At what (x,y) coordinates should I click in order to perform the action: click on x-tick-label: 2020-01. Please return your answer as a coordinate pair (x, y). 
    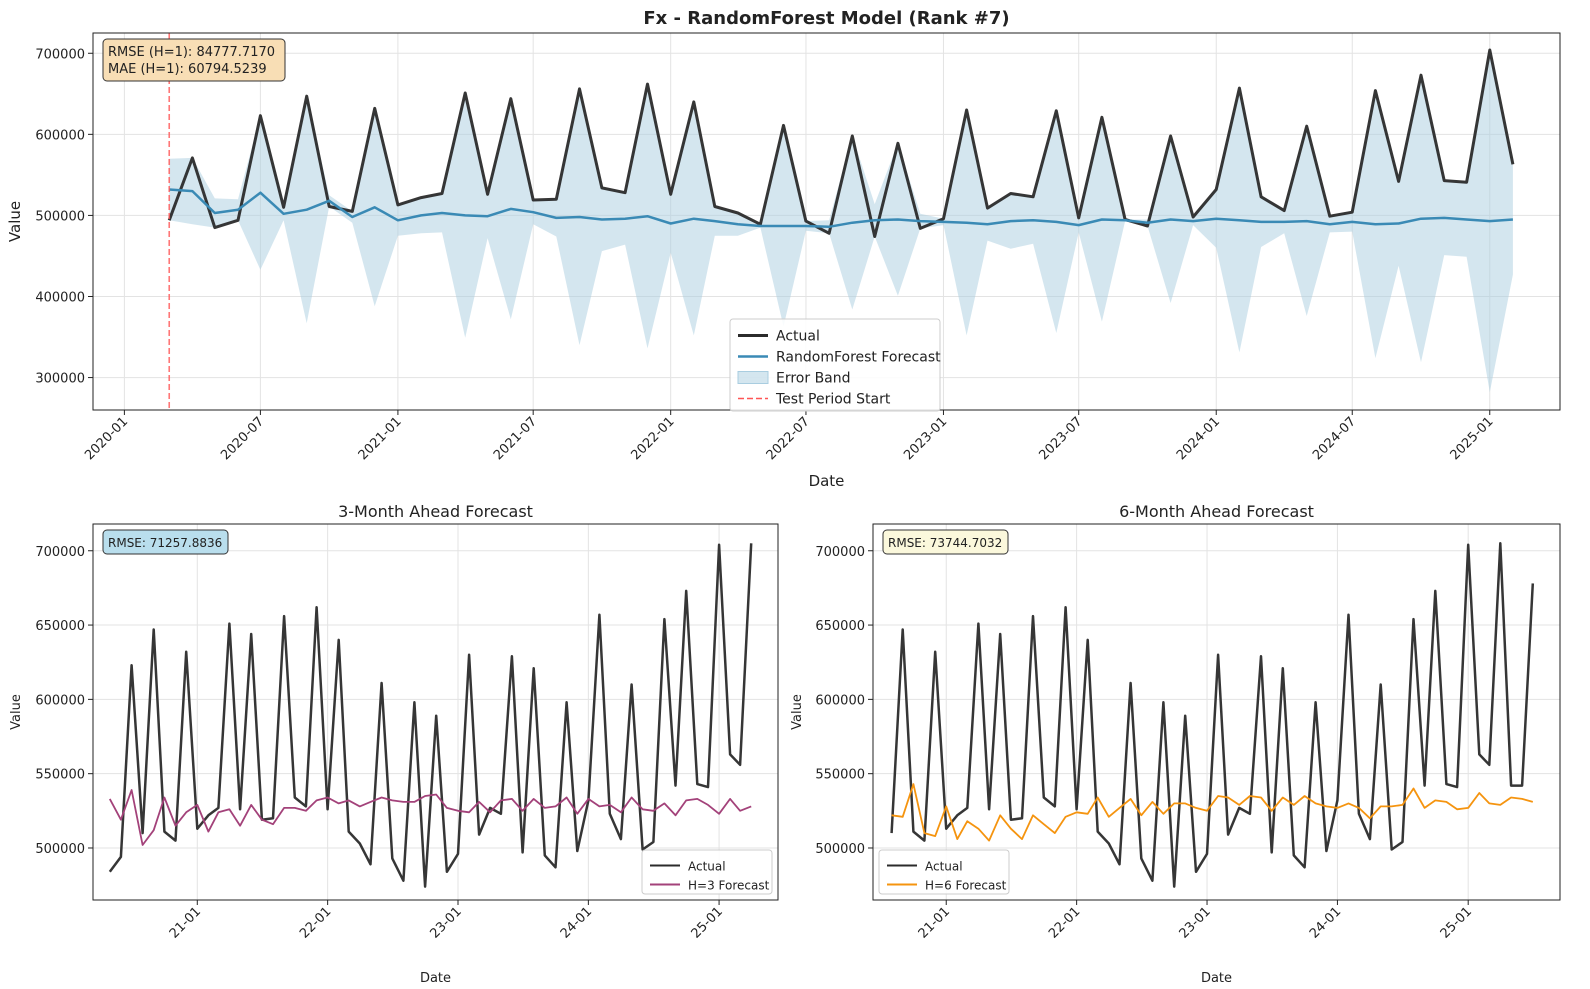
    Looking at the image, I should click on (106, 438).